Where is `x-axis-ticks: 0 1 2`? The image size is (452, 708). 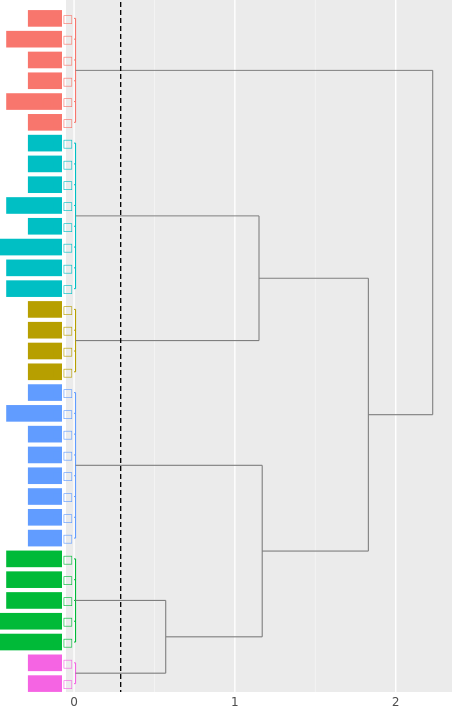 x-axis-ticks: 0 1 2 is located at coordinates (234, 701).